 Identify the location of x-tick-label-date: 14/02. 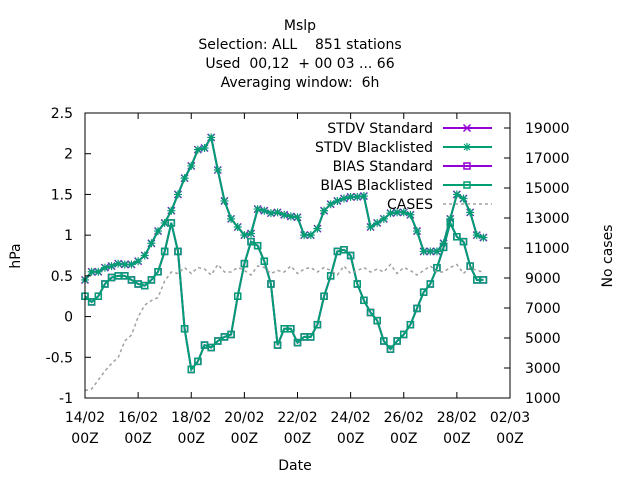
(85, 418).